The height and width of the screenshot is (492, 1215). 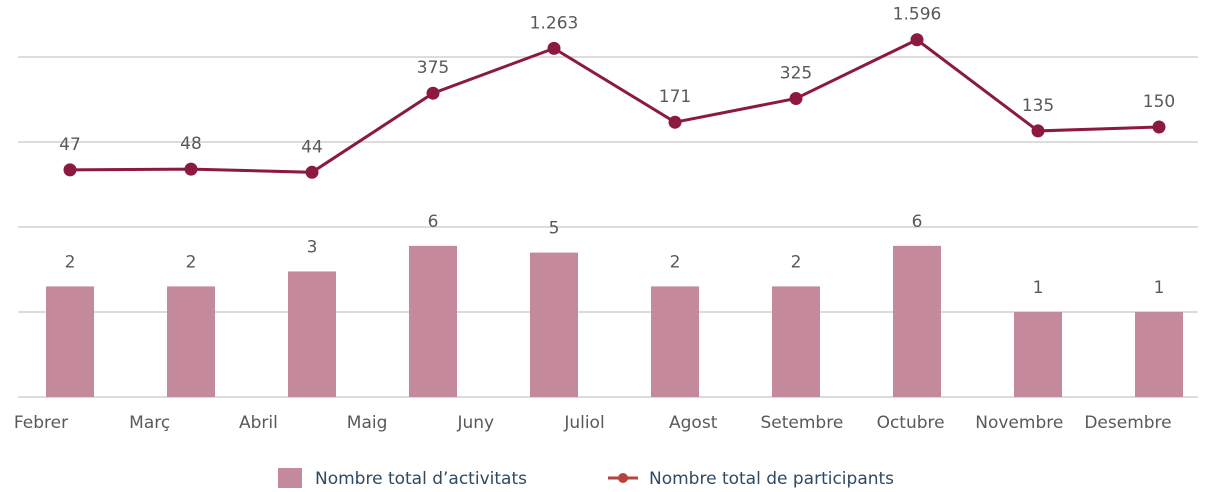 What do you see at coordinates (191, 144) in the screenshot?
I see `line-label: 48` at bounding box center [191, 144].